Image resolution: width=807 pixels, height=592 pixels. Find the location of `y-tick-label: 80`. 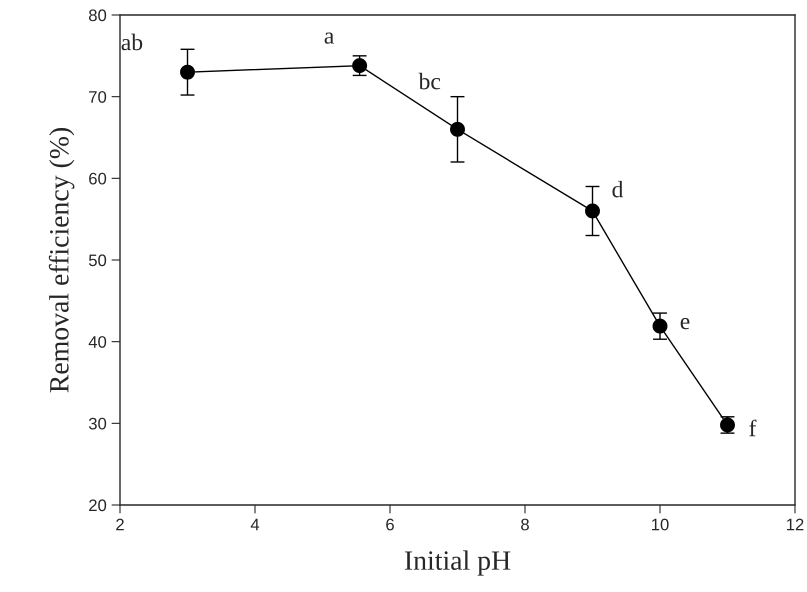

y-tick-label: 80 is located at coordinates (97, 15).